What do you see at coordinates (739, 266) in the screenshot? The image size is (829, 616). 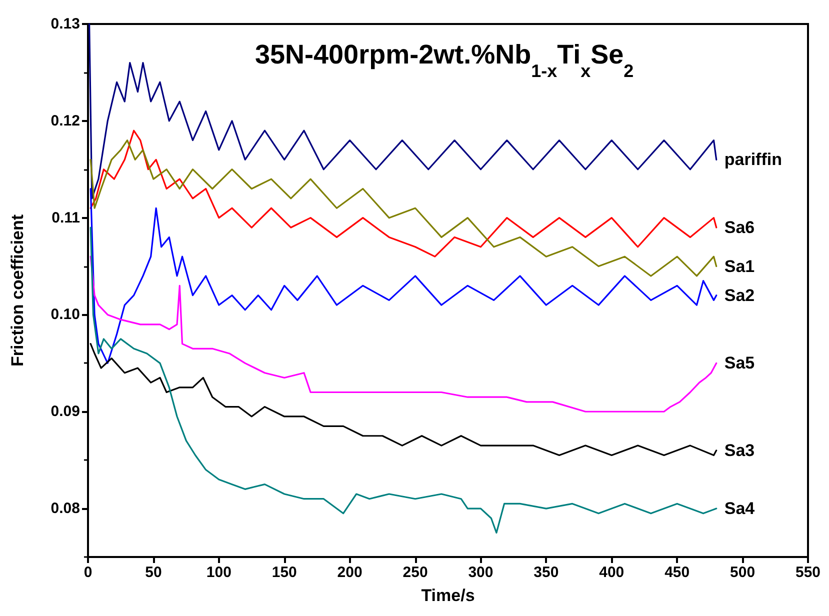 I see `series-label: Sa1` at bounding box center [739, 266].